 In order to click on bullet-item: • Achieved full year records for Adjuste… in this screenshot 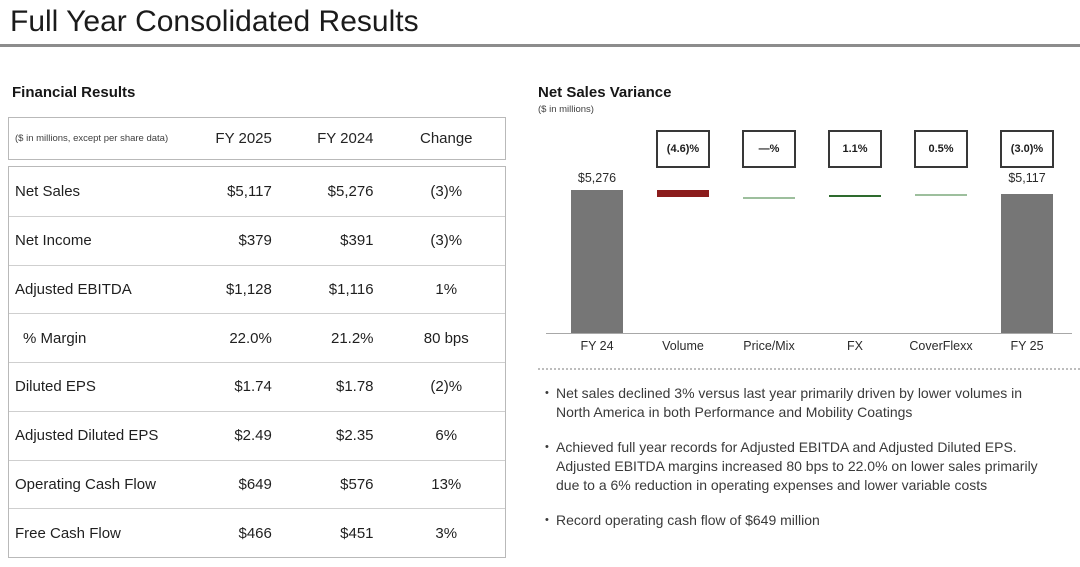, I will do `click(790, 466)`.